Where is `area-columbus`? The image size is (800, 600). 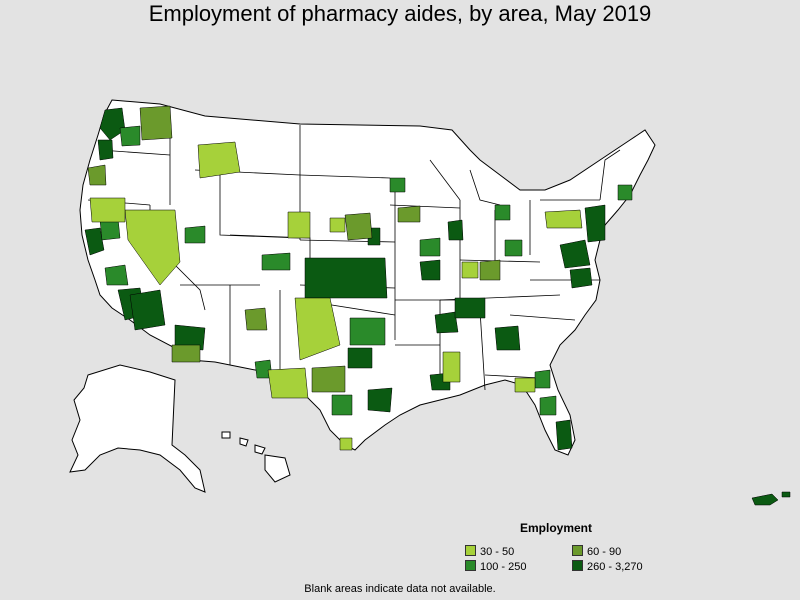 area-columbus is located at coordinates (513, 248).